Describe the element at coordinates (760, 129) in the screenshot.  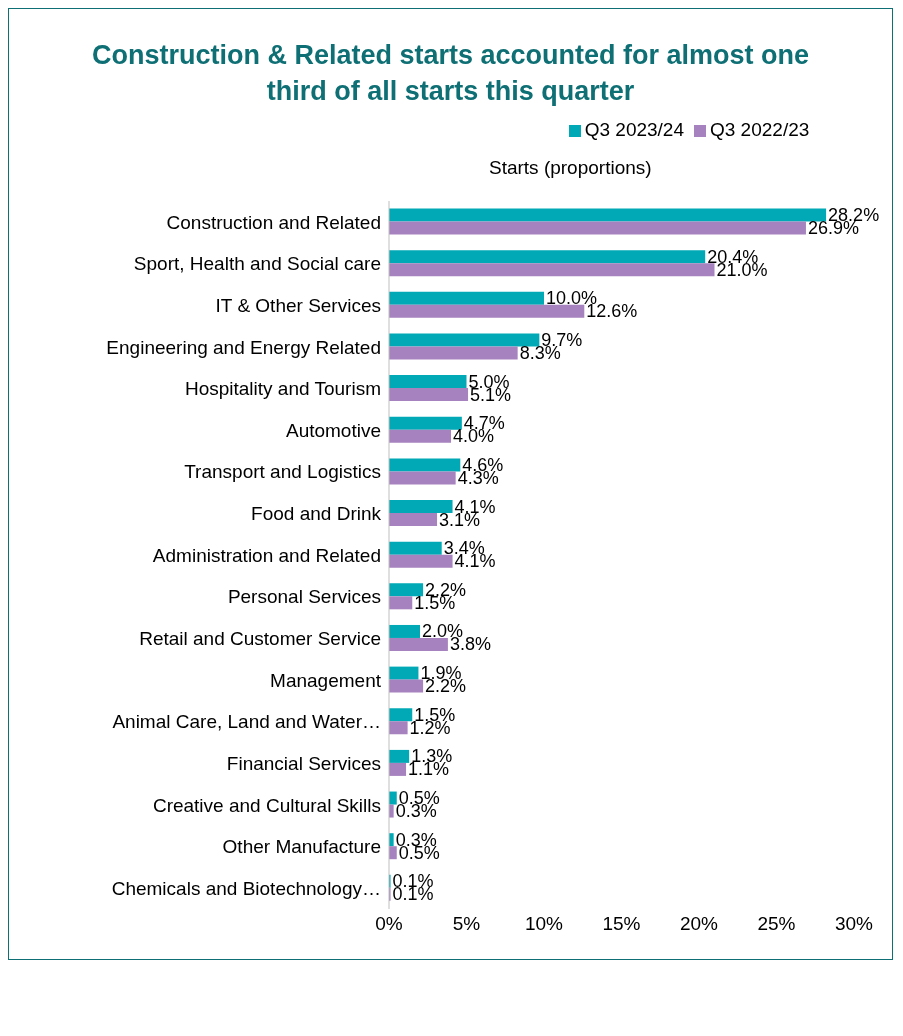
I see `legend-label: Q3 2022/23` at that location.